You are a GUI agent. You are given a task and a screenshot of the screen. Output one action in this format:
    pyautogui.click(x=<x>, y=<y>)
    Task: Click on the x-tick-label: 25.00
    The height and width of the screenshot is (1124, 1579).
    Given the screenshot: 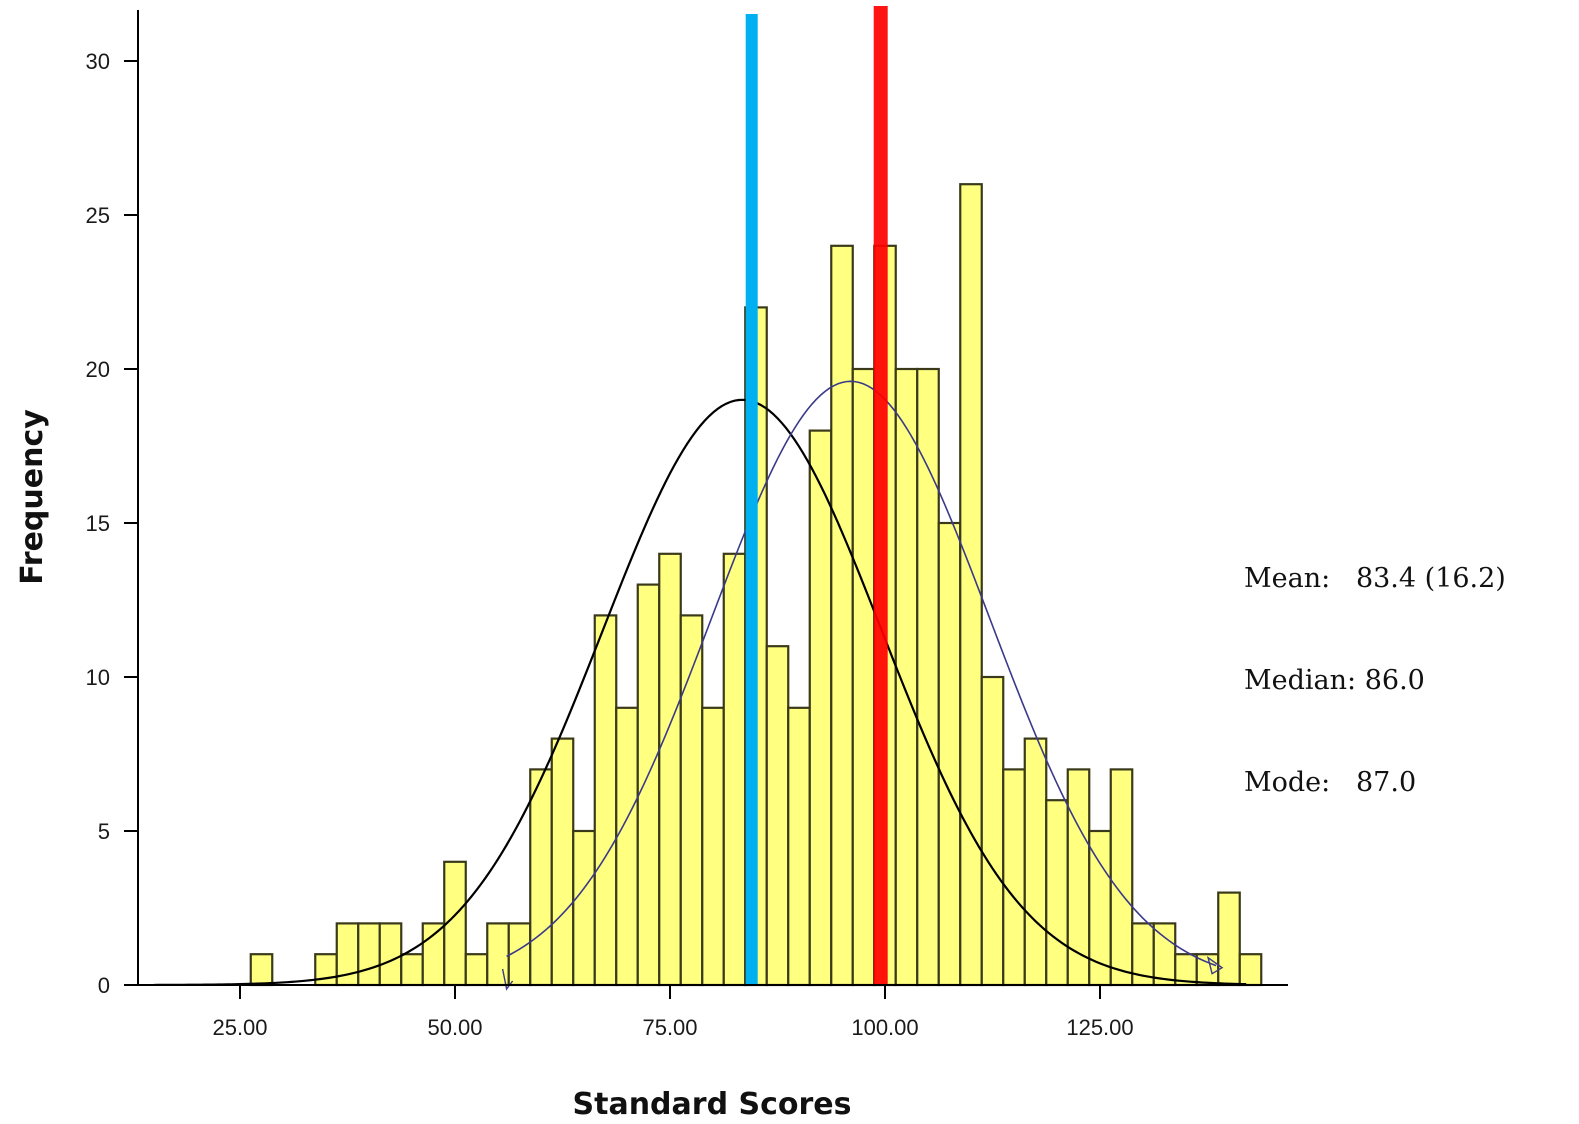 What is the action you would take?
    pyautogui.click(x=239, y=1027)
    